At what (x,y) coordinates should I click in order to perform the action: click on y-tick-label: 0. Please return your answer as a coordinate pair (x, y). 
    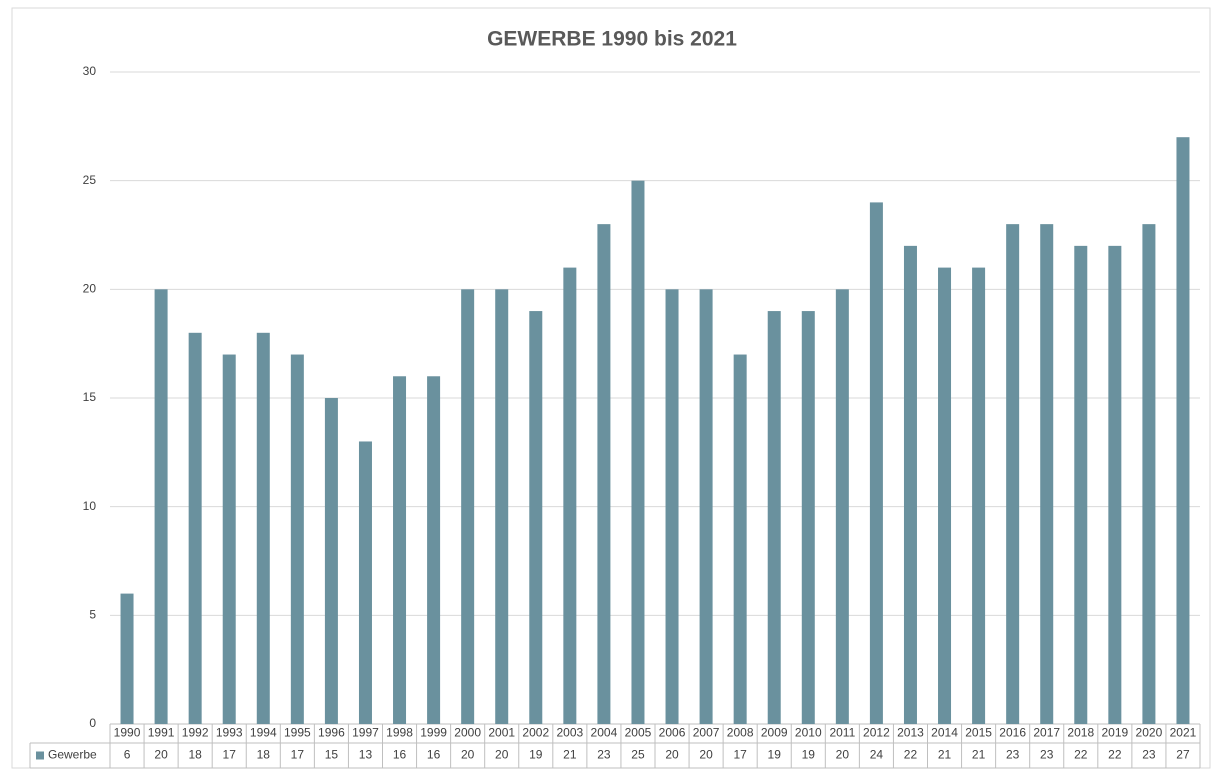
    Looking at the image, I should click on (92, 723).